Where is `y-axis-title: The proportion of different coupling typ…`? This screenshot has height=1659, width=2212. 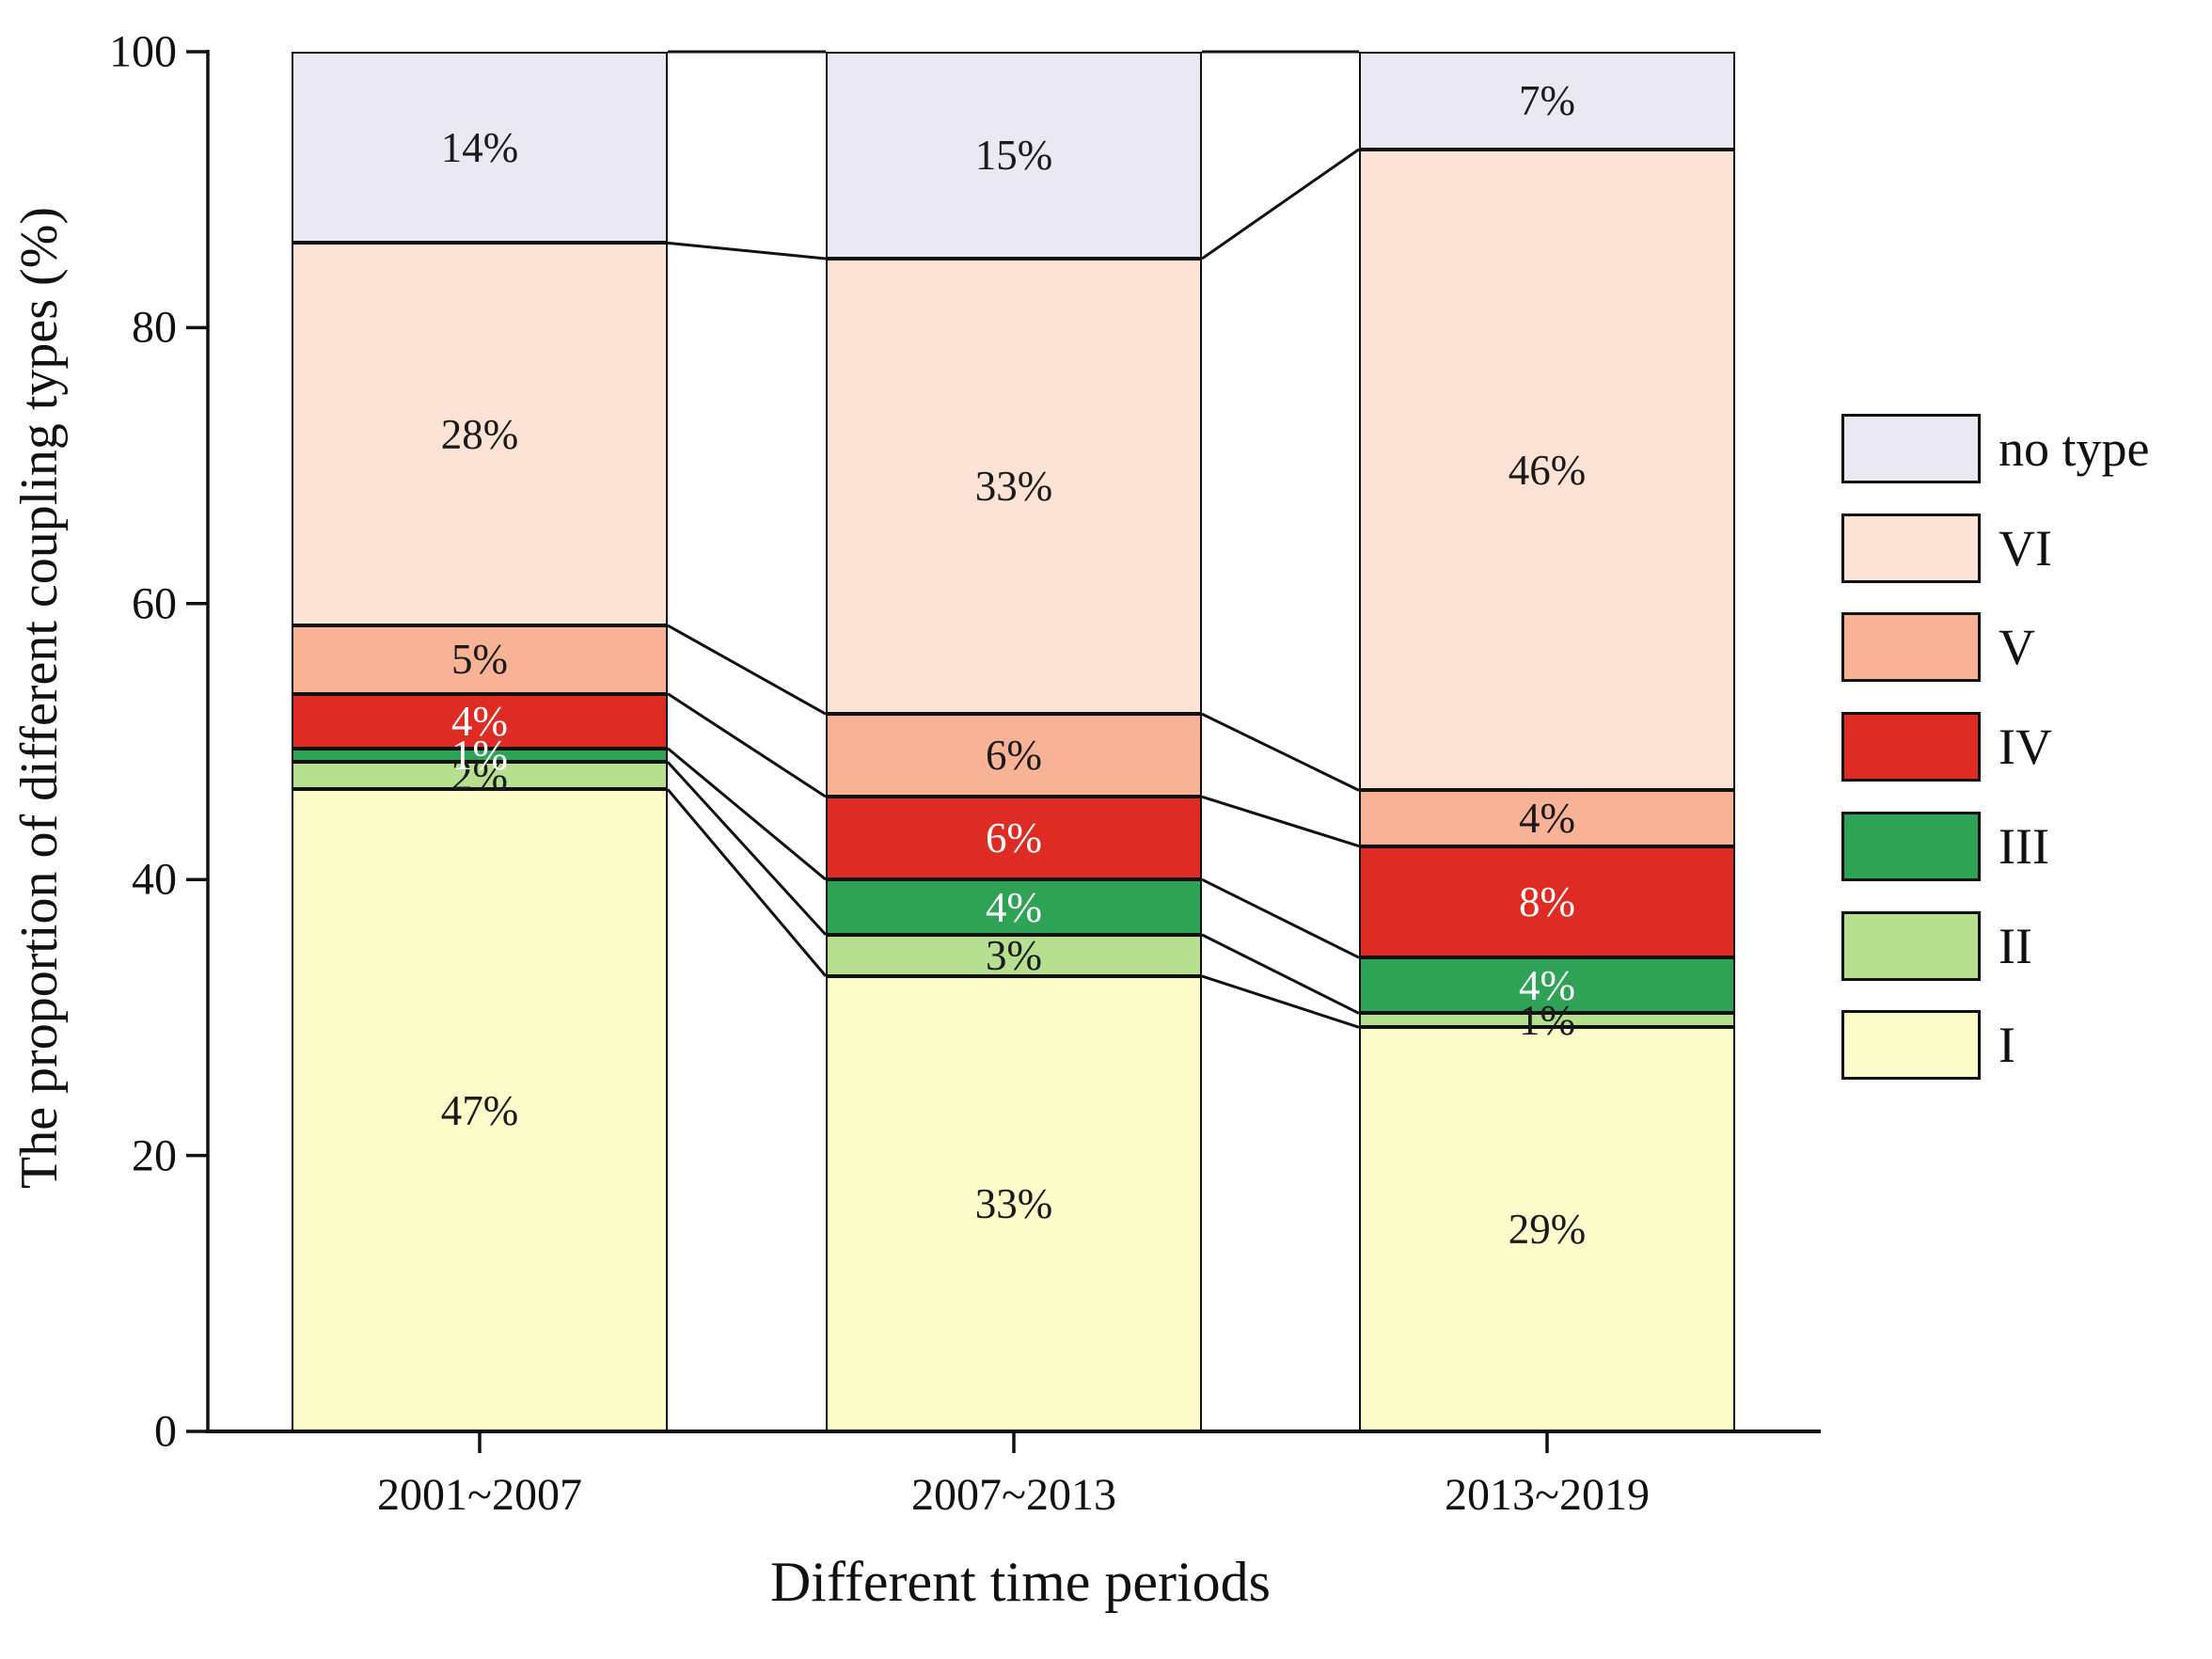
y-axis-title: The proportion of different coupling typ… is located at coordinates (39, 698).